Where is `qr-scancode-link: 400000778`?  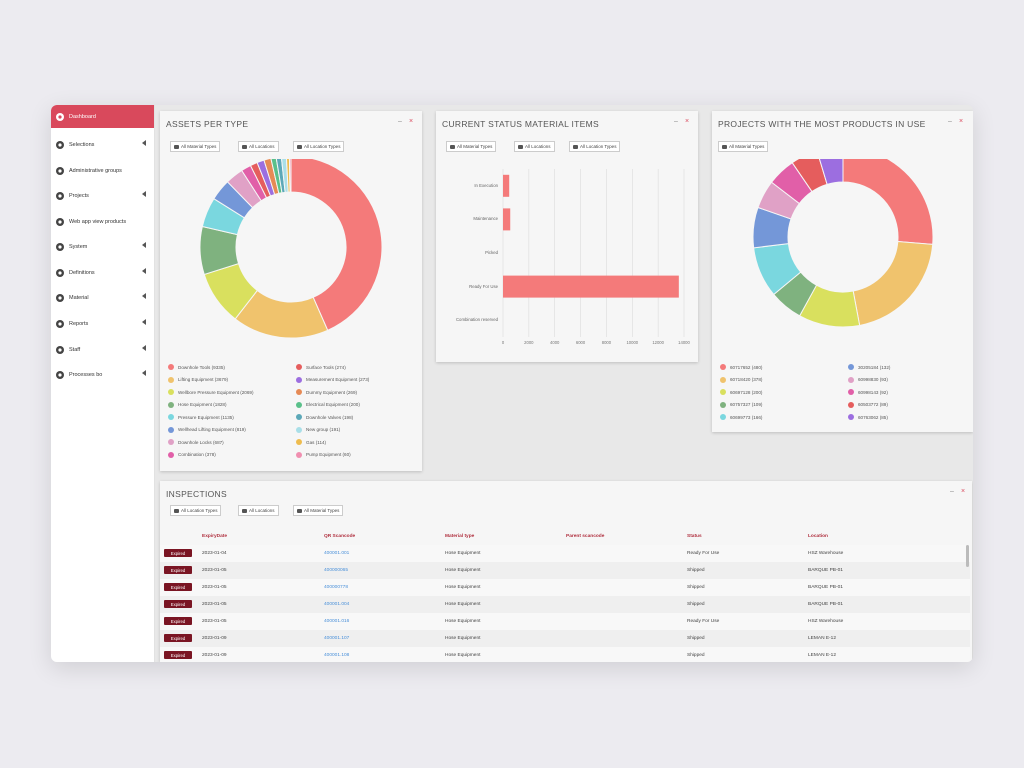 qr-scancode-link: 400000778 is located at coordinates (336, 587).